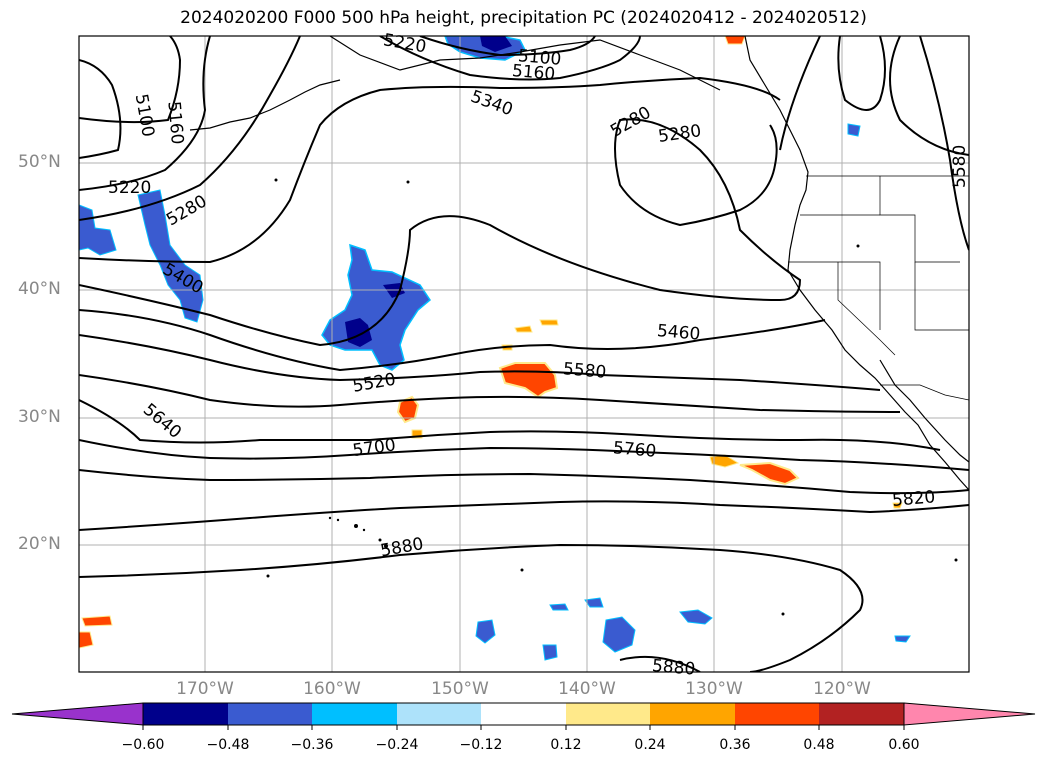  What do you see at coordinates (143, 745) in the screenshot?
I see `colorbar-tick-label: −0.60` at bounding box center [143, 745].